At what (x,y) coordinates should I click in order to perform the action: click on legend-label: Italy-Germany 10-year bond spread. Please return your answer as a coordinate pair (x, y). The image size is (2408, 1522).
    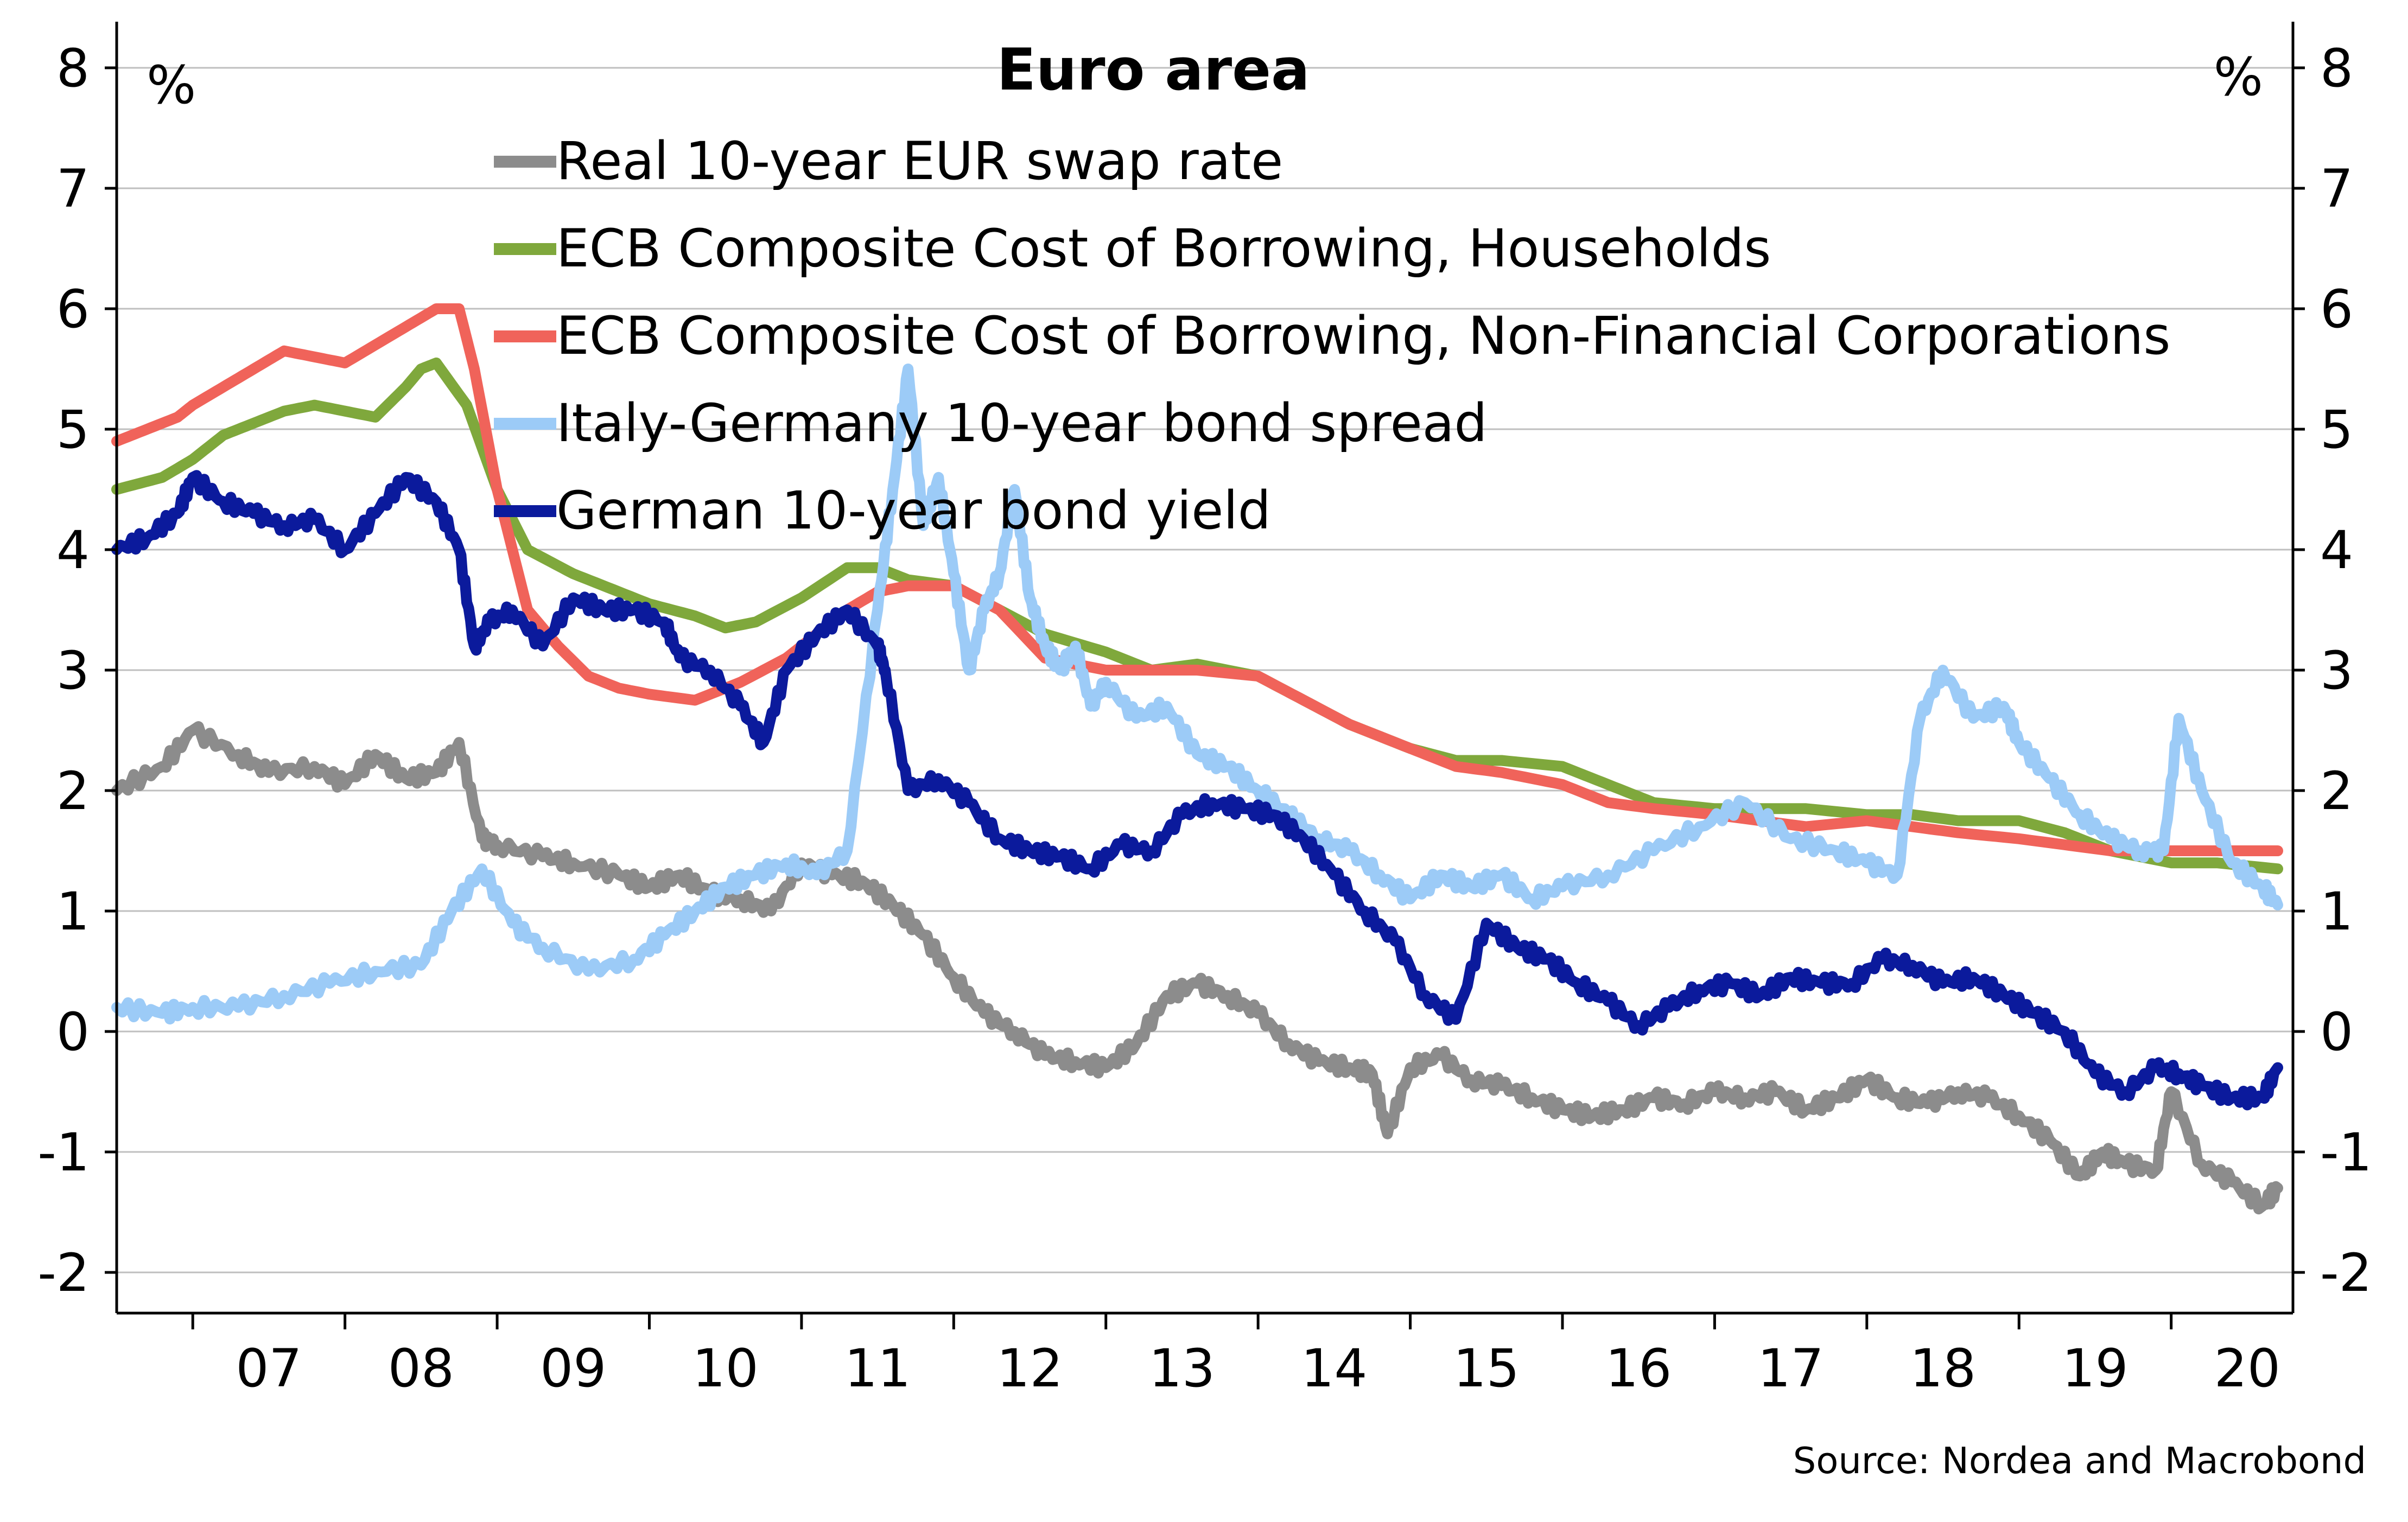
    Looking at the image, I should click on (1021, 423).